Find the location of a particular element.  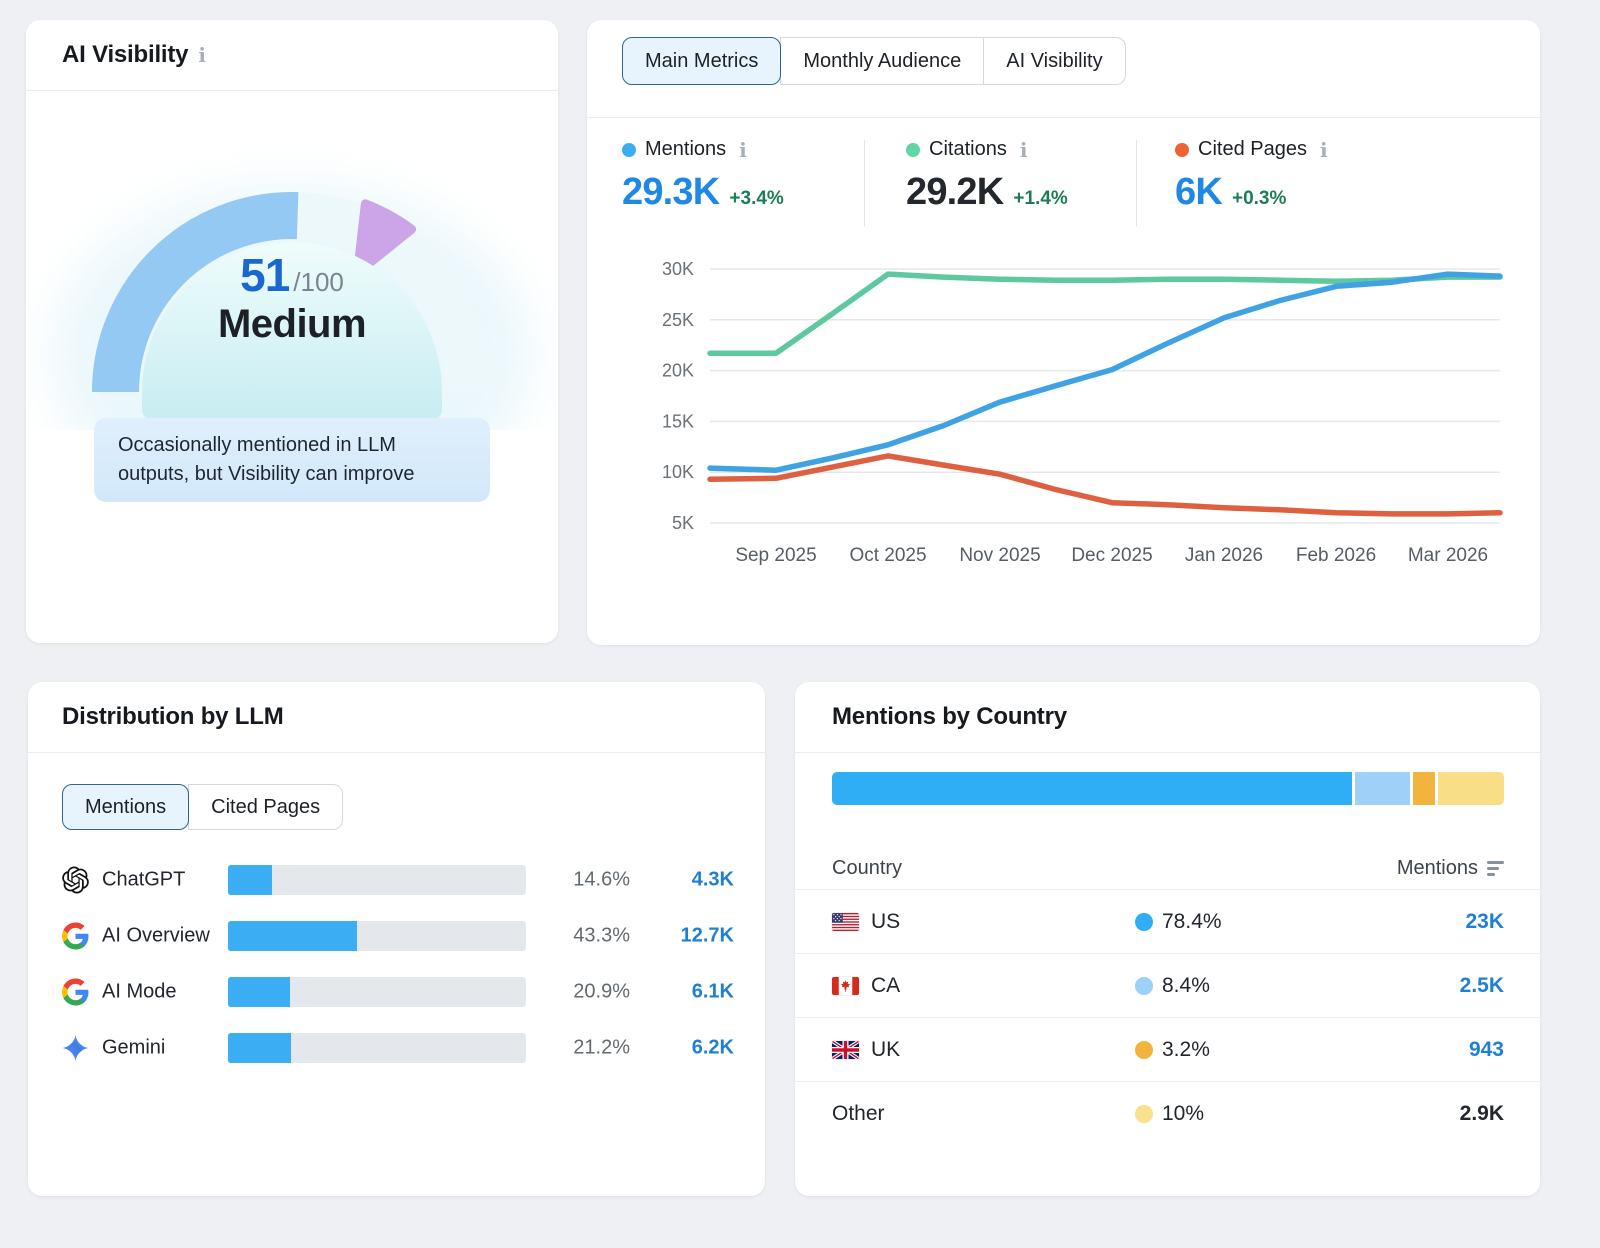

country-card-title: Mentions by Country is located at coordinates (949, 716).